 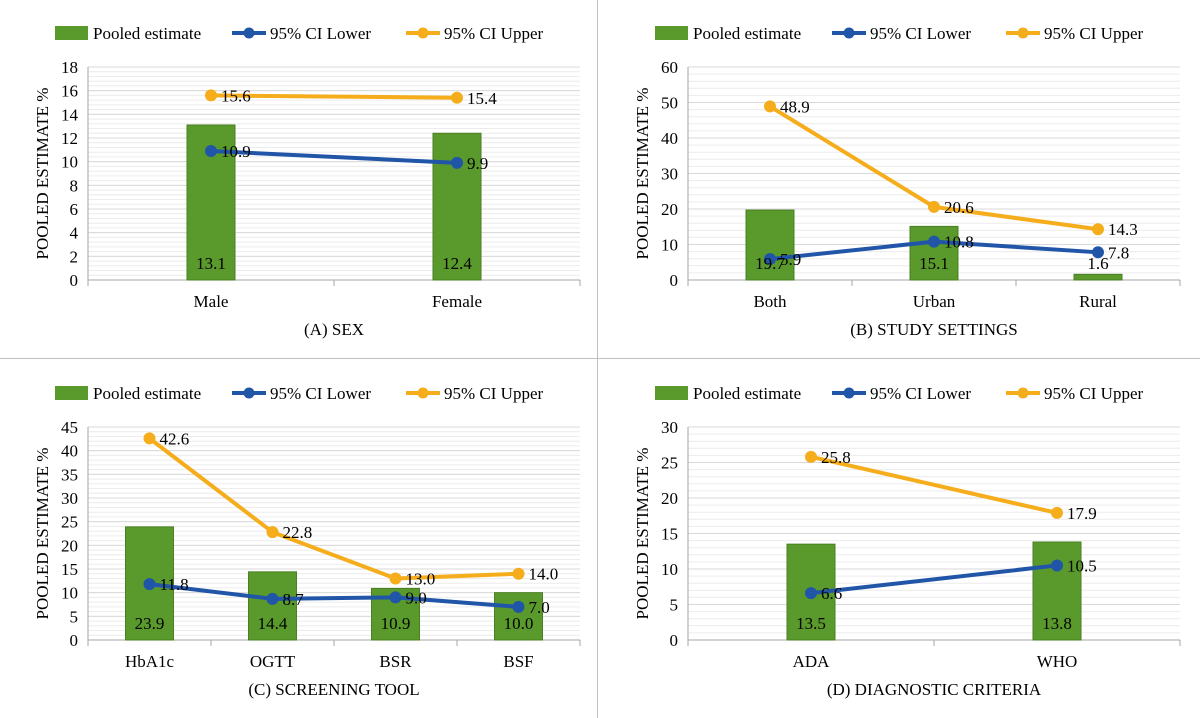 What do you see at coordinates (320, 33) in the screenshot?
I see `legend-label-lower: 95% CI Lower` at bounding box center [320, 33].